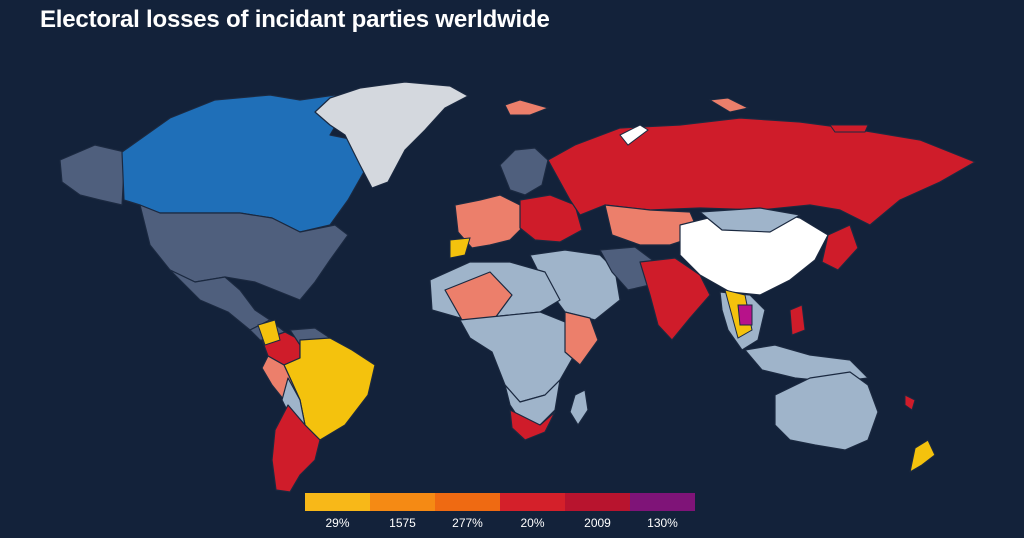 This screenshot has width=1024, height=538. Describe the element at coordinates (500, 511) in the screenshot. I see `legend: 29% 1575 277% 20% 2009 130%` at that location.